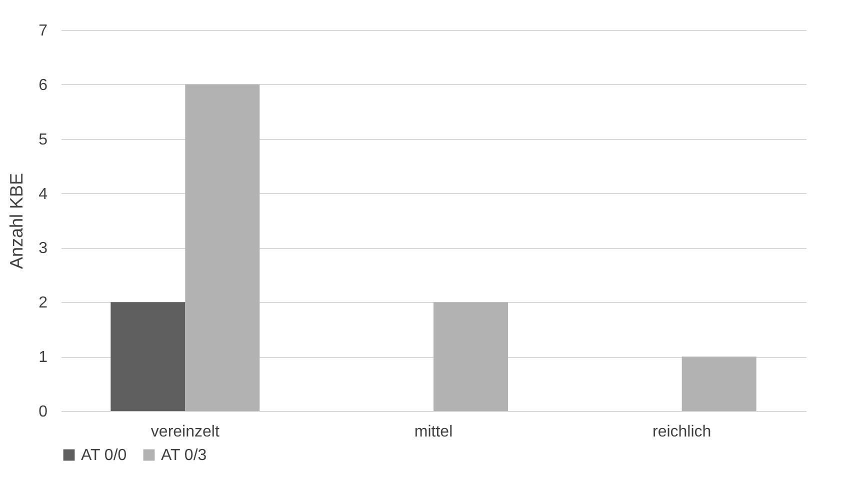 This screenshot has height=492, width=841. I want to click on x-tick-label: vereinzelt, so click(185, 432).